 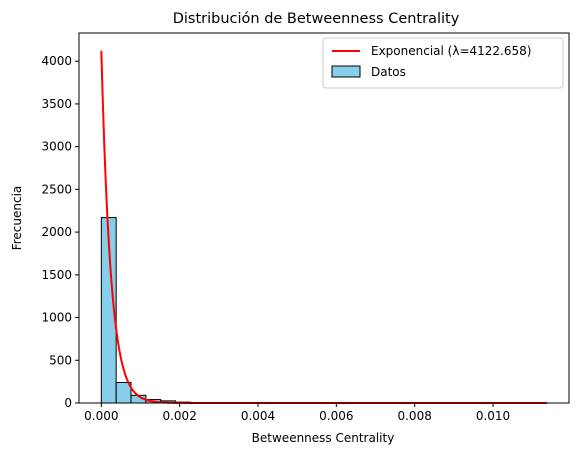 I want to click on y-tick-label: 2500, so click(x=56, y=189).